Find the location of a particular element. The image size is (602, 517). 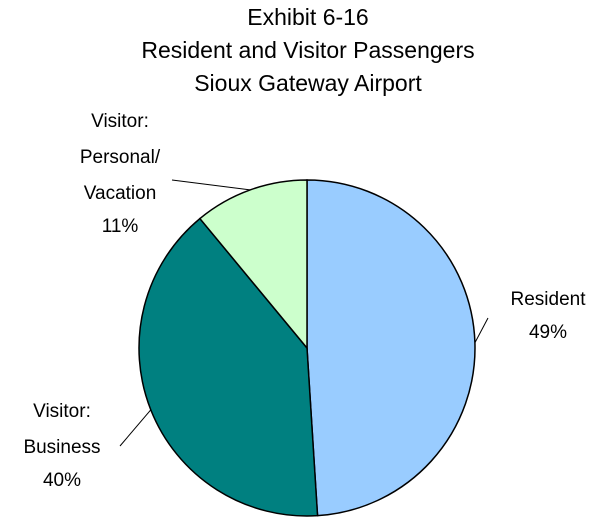

chart-title: Exhibit 6-16 is located at coordinates (307, 17).